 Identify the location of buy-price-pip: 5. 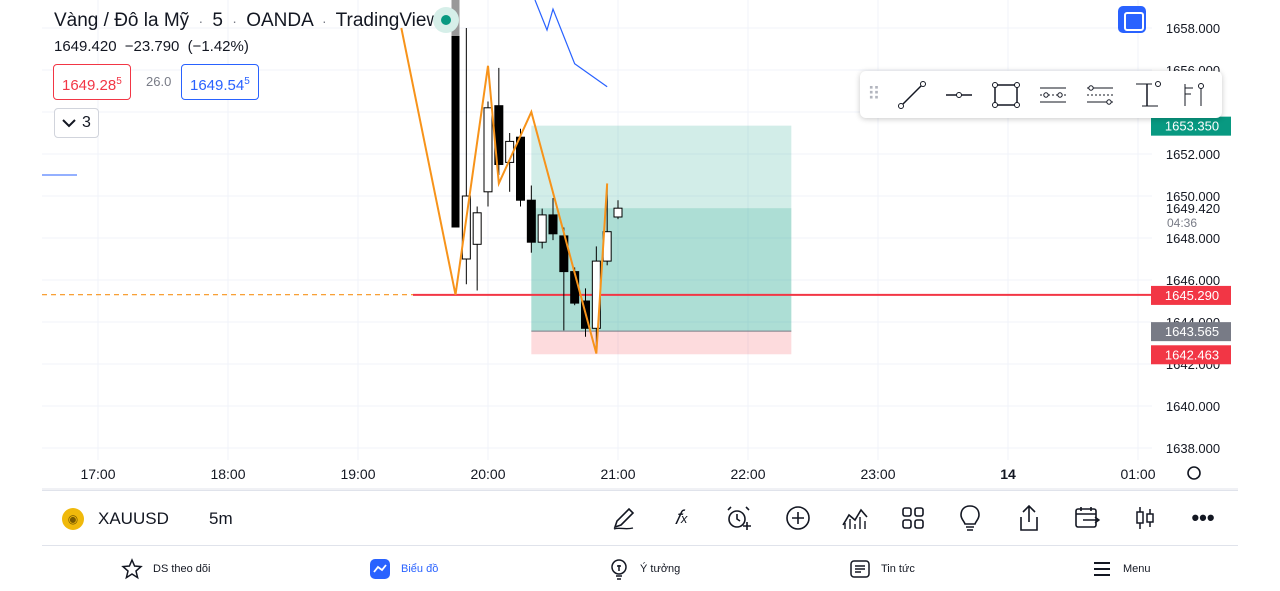
(247, 81).